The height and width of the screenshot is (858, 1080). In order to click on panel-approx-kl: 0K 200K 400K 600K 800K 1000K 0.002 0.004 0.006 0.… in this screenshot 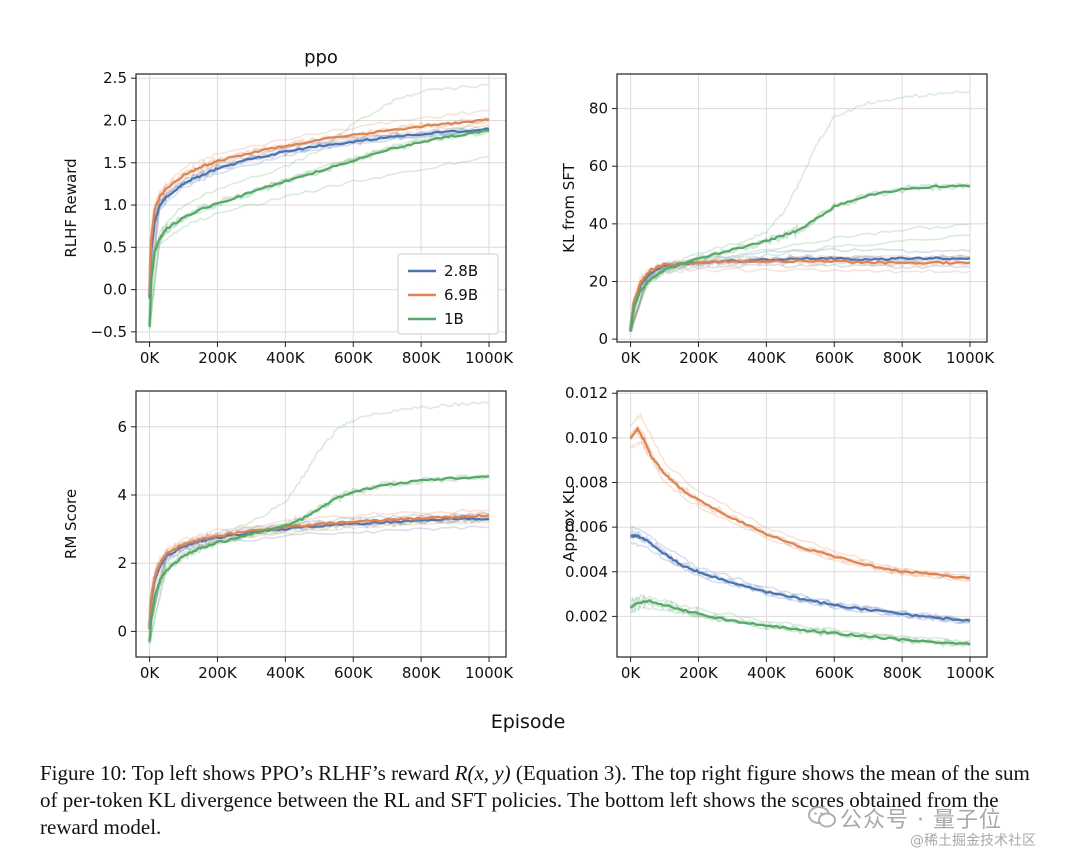, I will do `click(777, 533)`.